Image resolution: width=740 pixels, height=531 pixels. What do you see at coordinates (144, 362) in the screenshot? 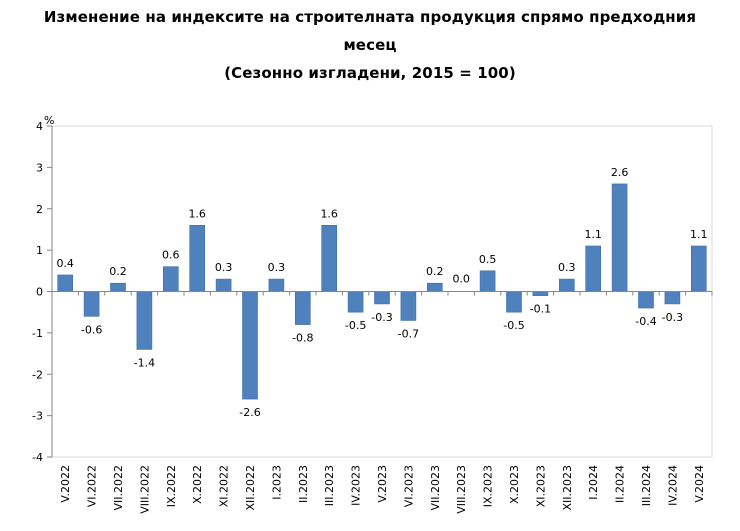
I see `data-label: -1.4` at bounding box center [144, 362].